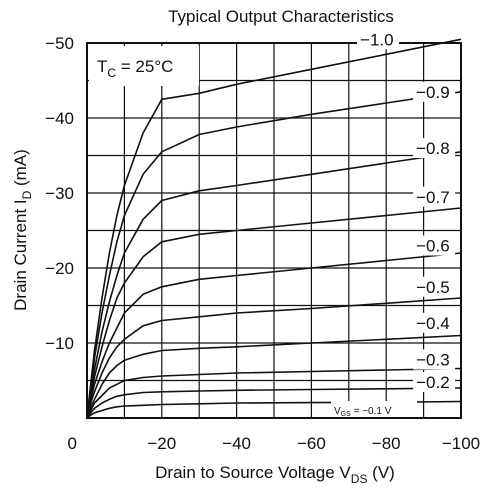  What do you see at coordinates (59, 43) in the screenshot?
I see `y-tick-label: −50` at bounding box center [59, 43].